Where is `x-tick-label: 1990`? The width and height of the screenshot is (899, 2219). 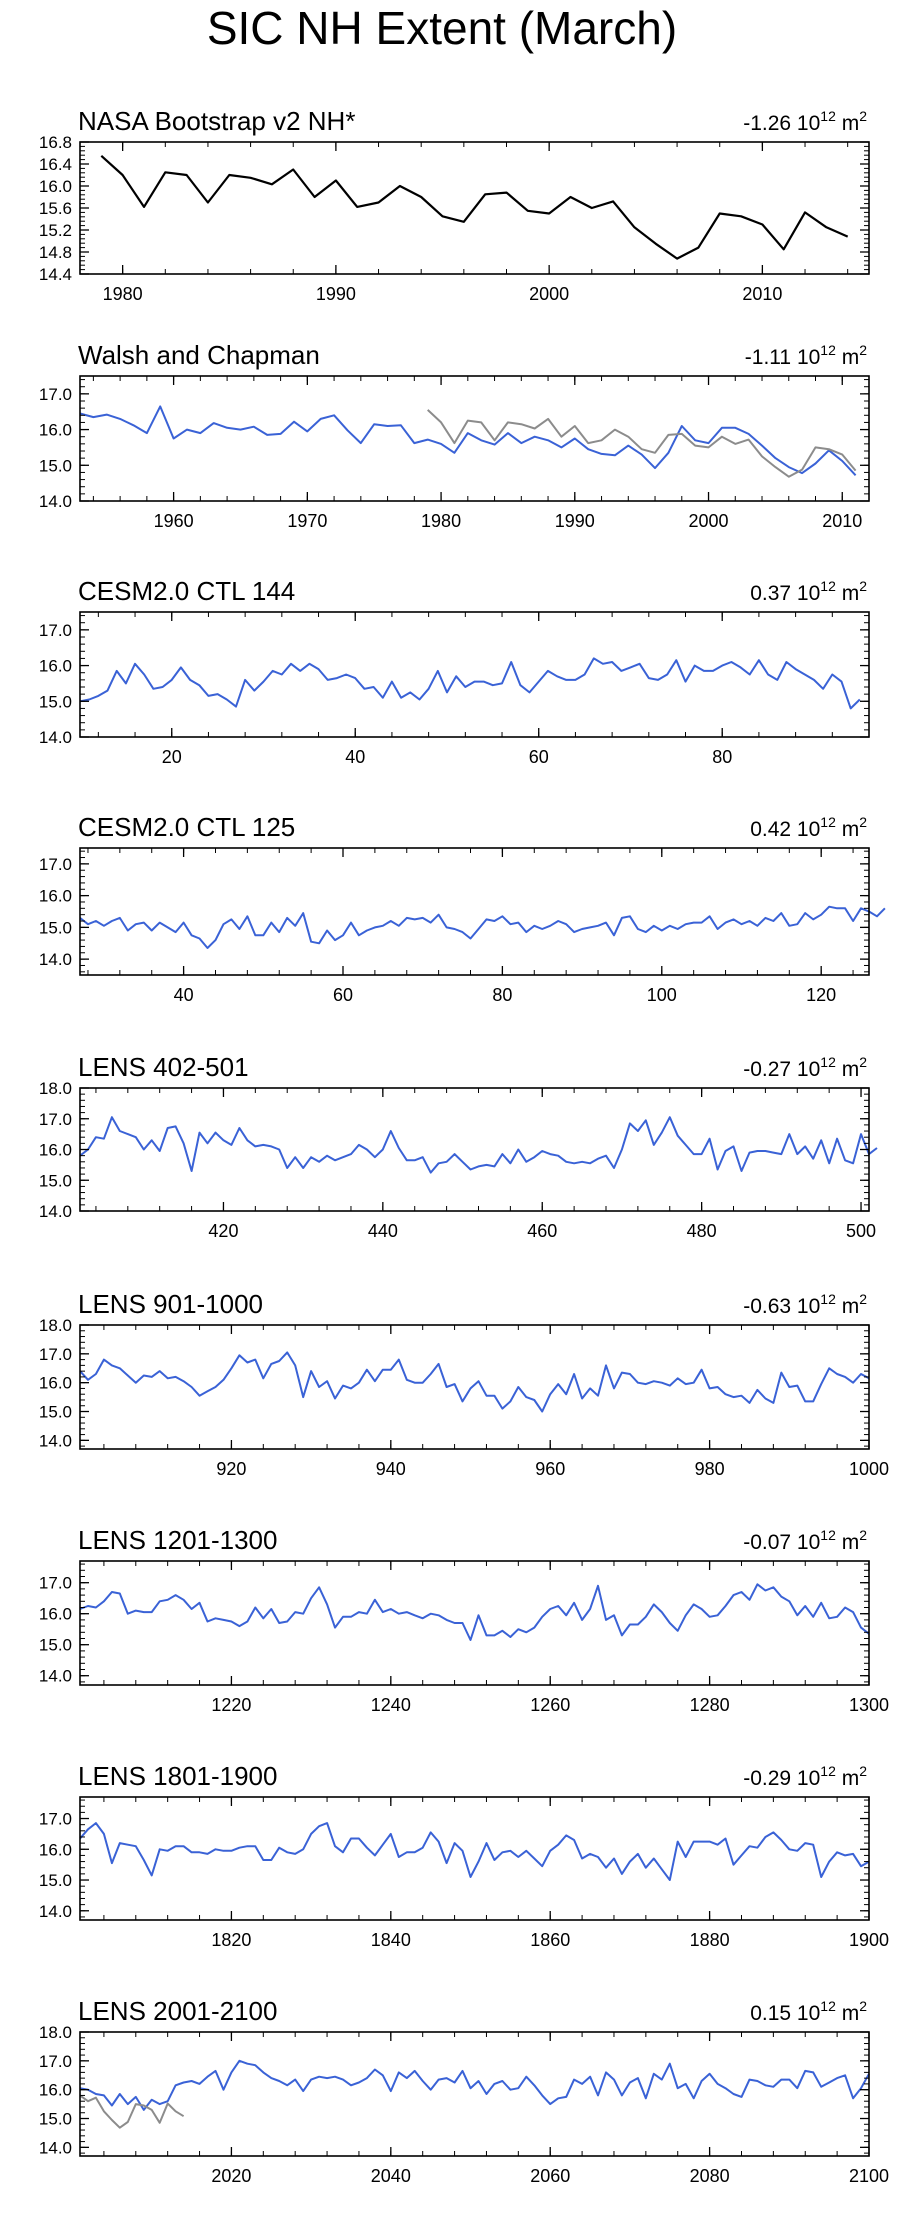 x-tick-label: 1990 is located at coordinates (336, 294).